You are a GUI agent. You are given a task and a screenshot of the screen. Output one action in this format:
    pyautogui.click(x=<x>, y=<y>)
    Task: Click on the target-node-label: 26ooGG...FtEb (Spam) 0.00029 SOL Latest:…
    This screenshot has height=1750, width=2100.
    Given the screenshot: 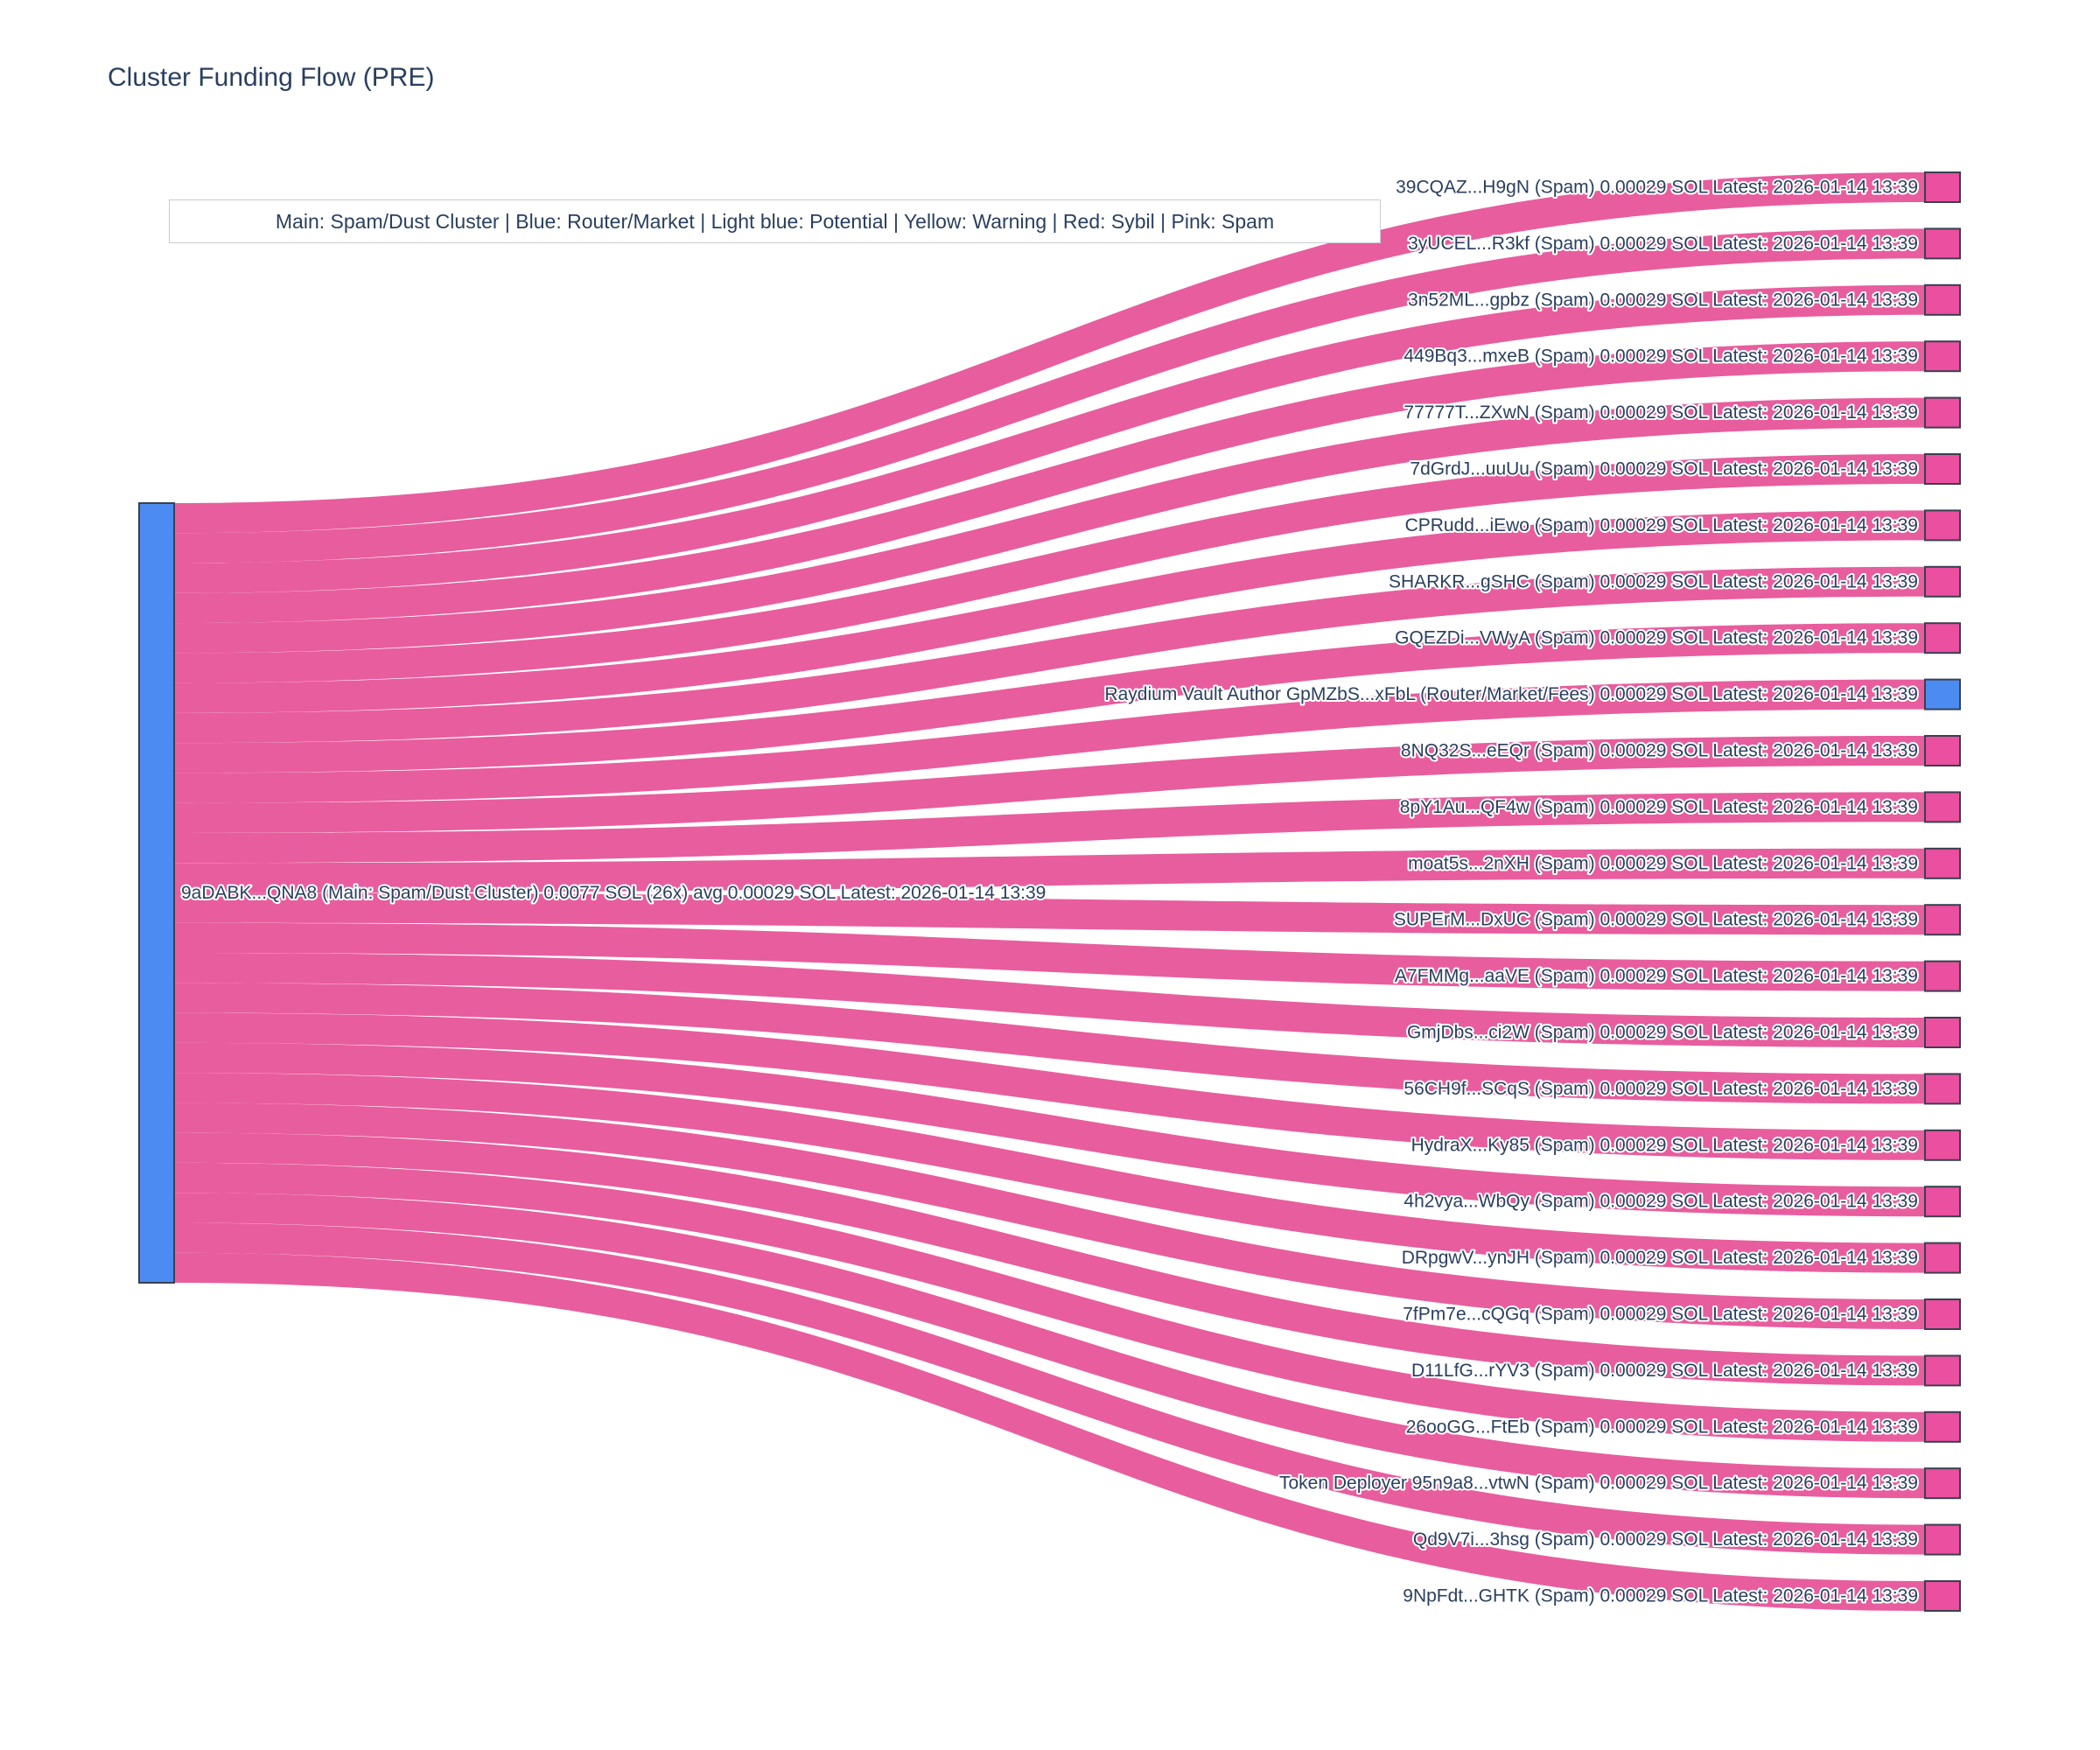 What is the action you would take?
    pyautogui.click(x=1662, y=1427)
    